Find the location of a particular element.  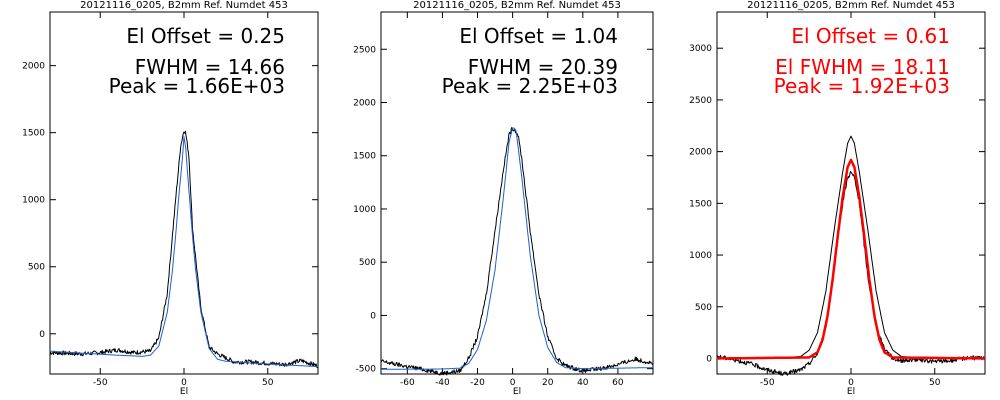

x-tick-label: 40 is located at coordinates (583, 383).